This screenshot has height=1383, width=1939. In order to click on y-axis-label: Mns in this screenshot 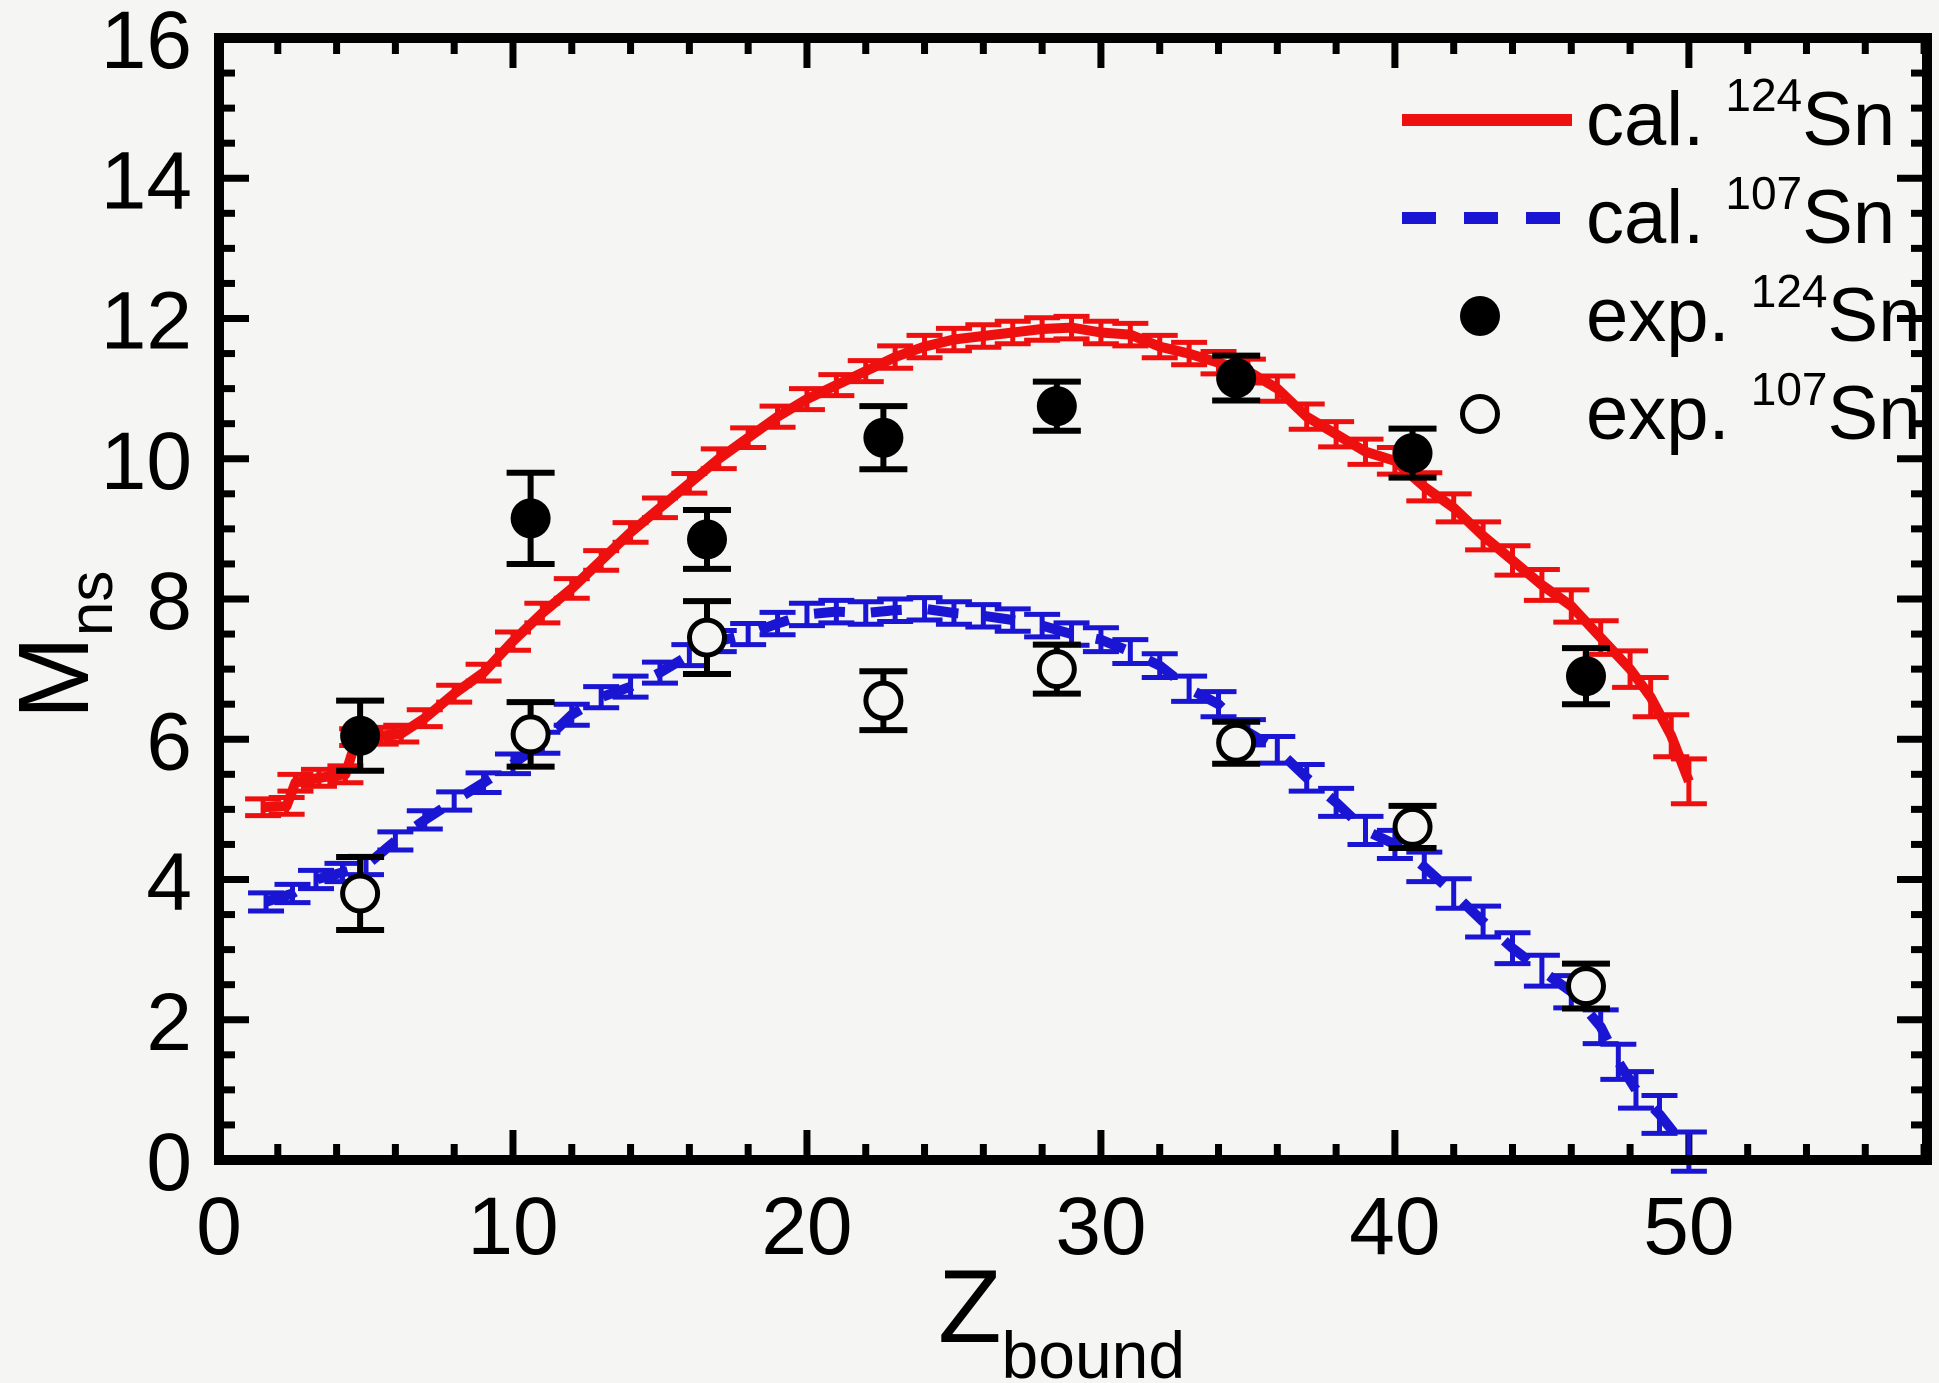, I will do `click(63, 645)`.